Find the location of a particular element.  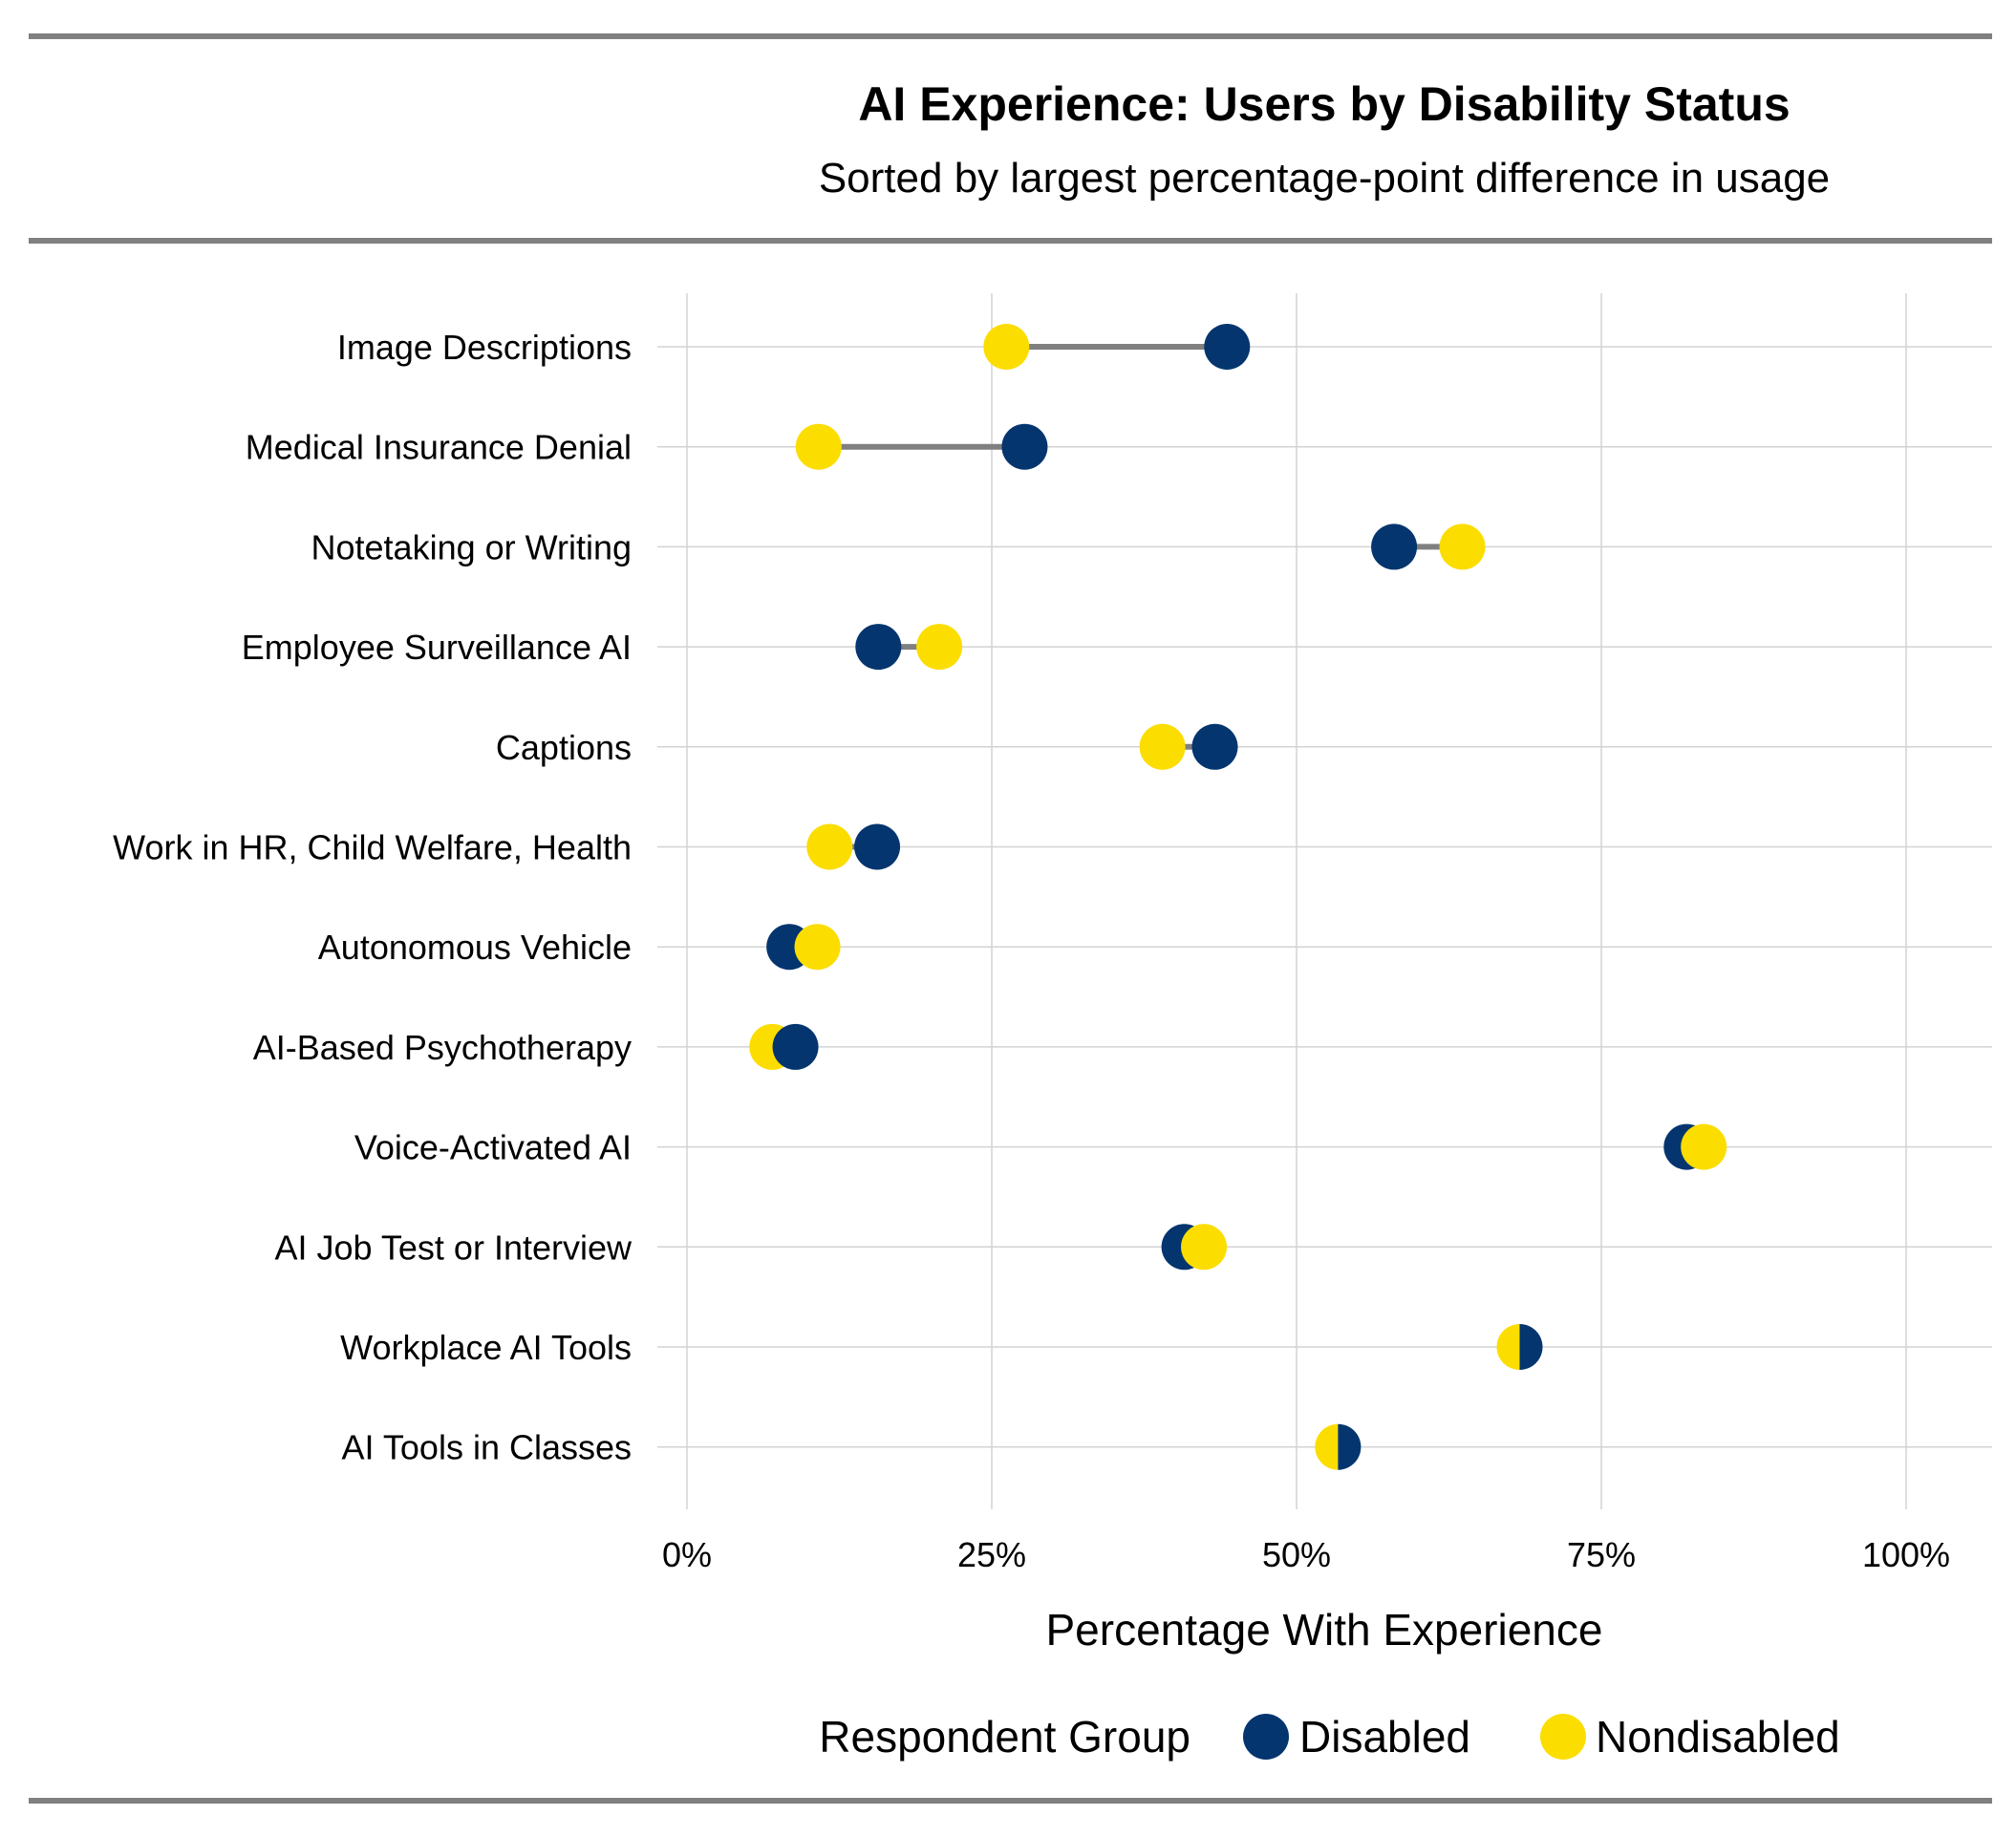

x-tick-label: 75% is located at coordinates (1601, 1554).